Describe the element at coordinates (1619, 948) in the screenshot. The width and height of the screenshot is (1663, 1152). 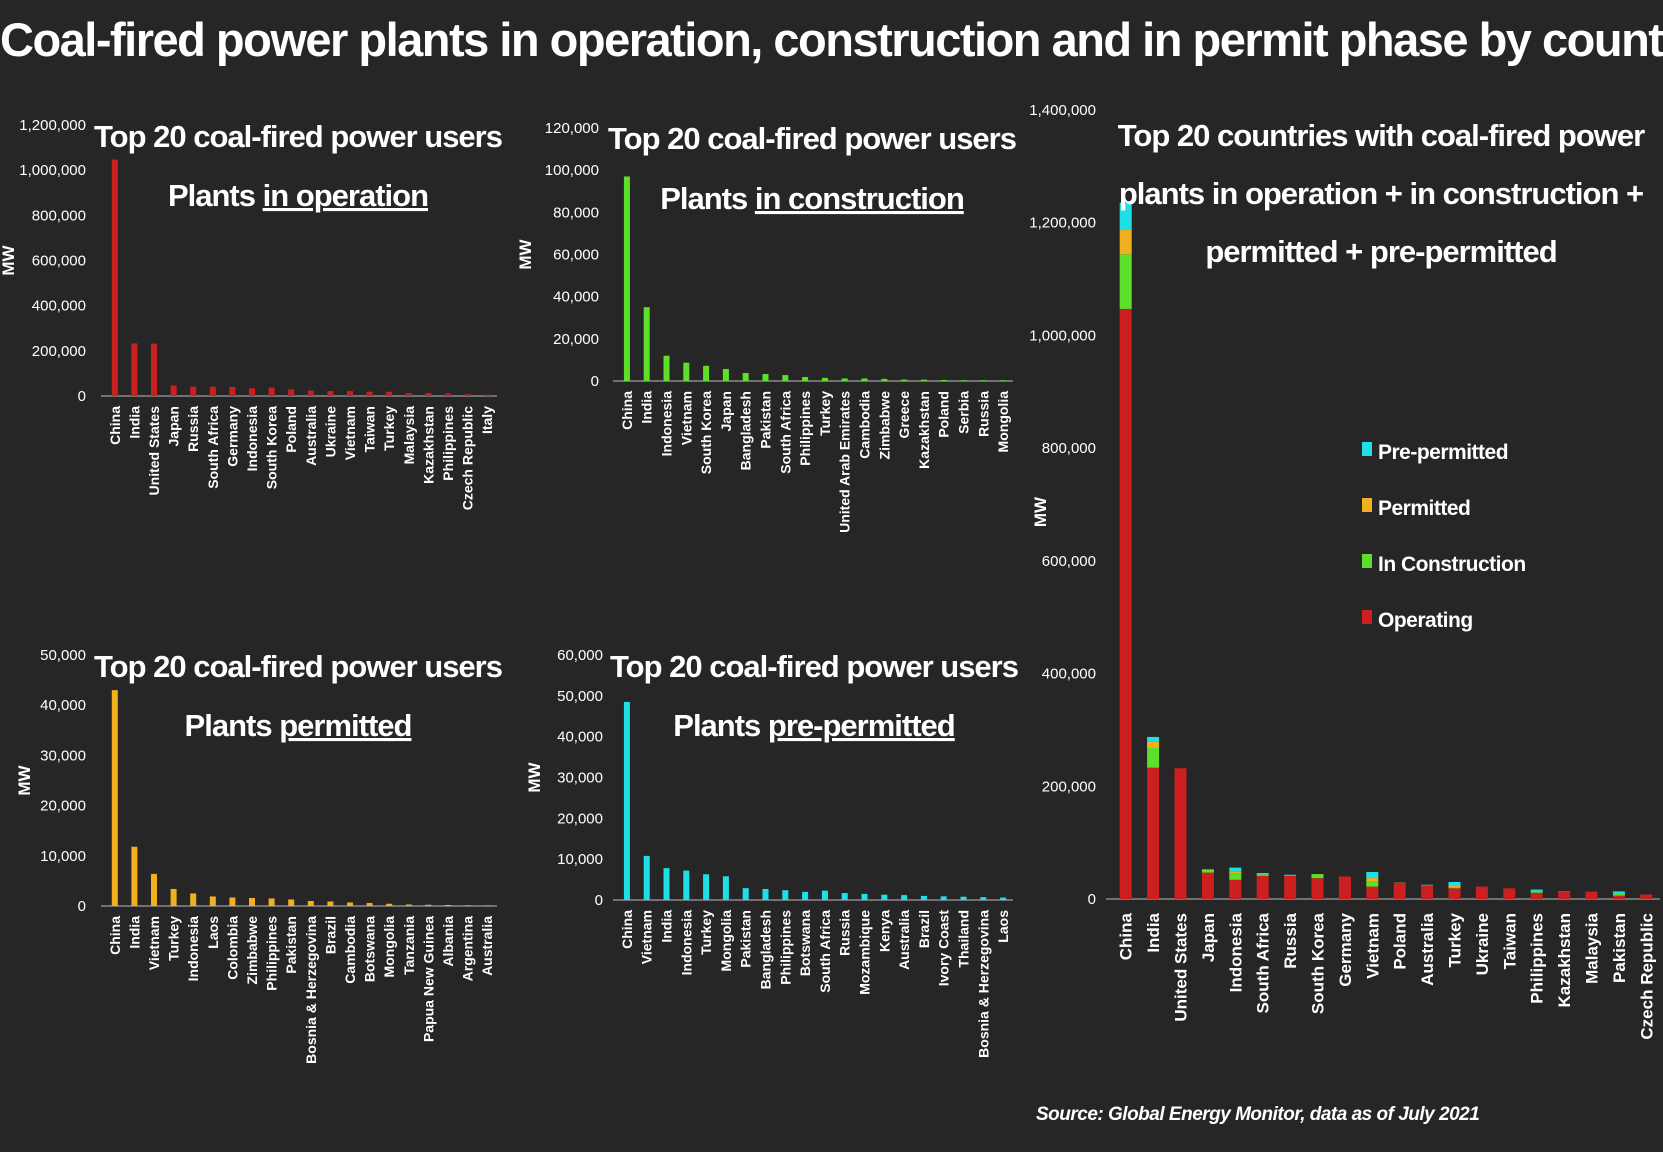
I see `x-tick-label: Pakistan` at that location.